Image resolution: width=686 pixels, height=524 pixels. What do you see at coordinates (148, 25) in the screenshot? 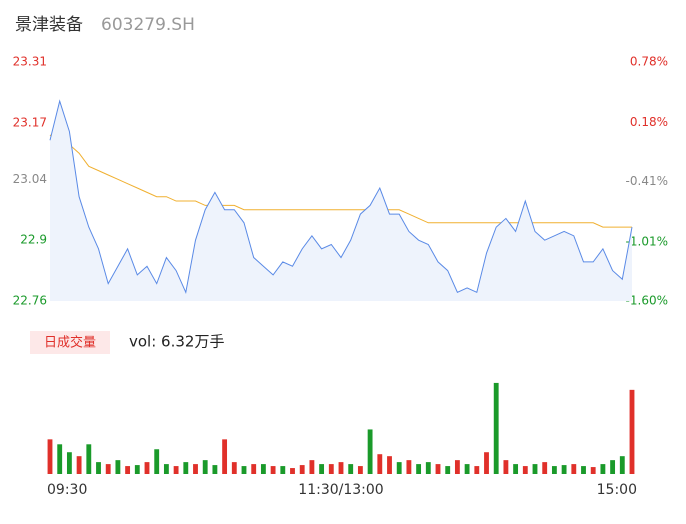
I see `chart-subtitle: 603279.SH` at bounding box center [148, 25].